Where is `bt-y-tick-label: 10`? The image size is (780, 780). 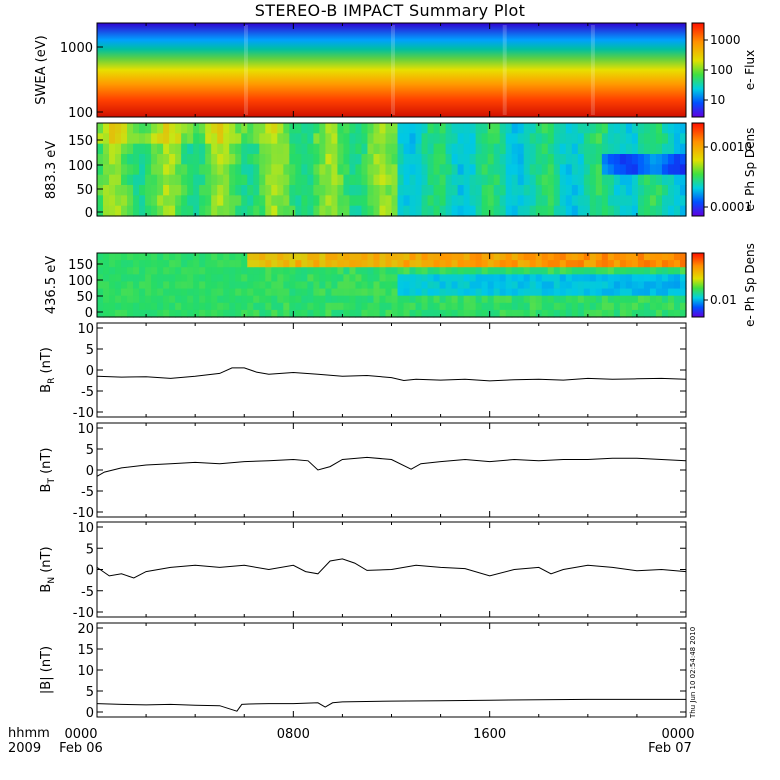
bt-y-tick-label: 10 is located at coordinates (85, 429).